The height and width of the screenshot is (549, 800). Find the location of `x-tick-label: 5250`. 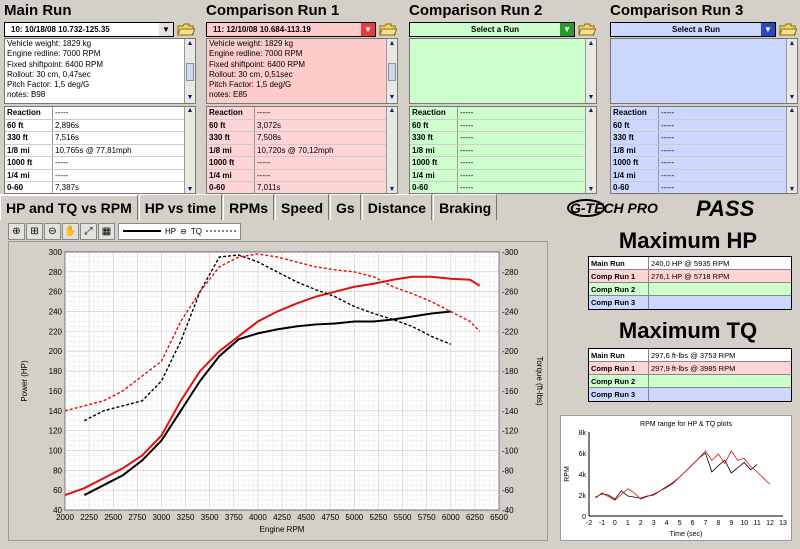

x-tick-label: 5250 is located at coordinates (379, 517).